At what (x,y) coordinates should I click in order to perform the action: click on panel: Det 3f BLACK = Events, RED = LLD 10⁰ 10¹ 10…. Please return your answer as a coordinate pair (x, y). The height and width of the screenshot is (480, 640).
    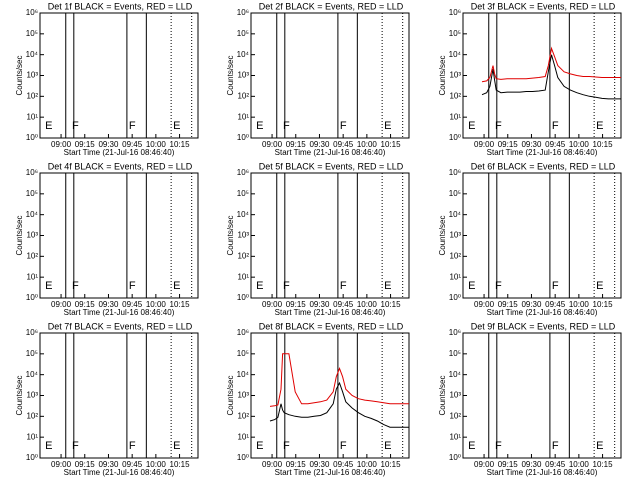
    Looking at the image, I should click on (530, 79).